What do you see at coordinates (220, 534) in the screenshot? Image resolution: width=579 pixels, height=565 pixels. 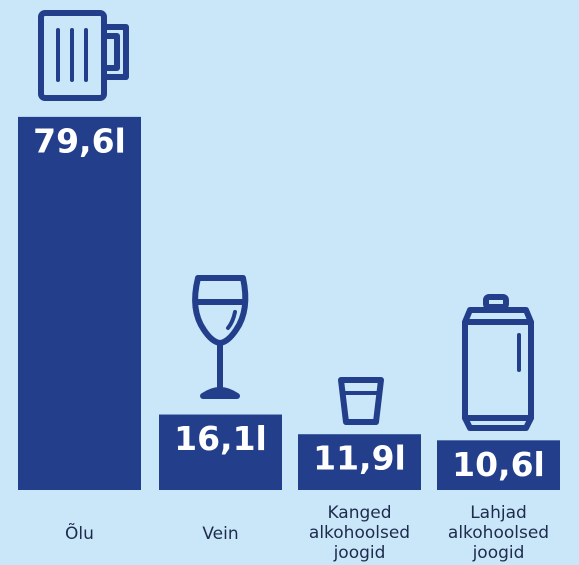 I see `category-label: Vein` at bounding box center [220, 534].